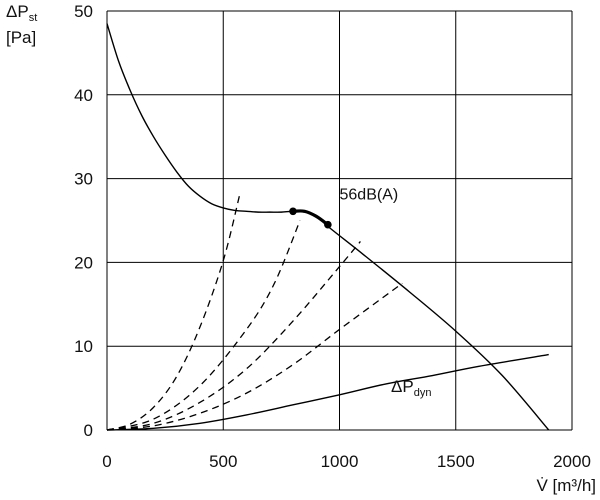  Describe the element at coordinates (566, 485) in the screenshot. I see `x-axis-label: V̇ [m³/h]` at that location.